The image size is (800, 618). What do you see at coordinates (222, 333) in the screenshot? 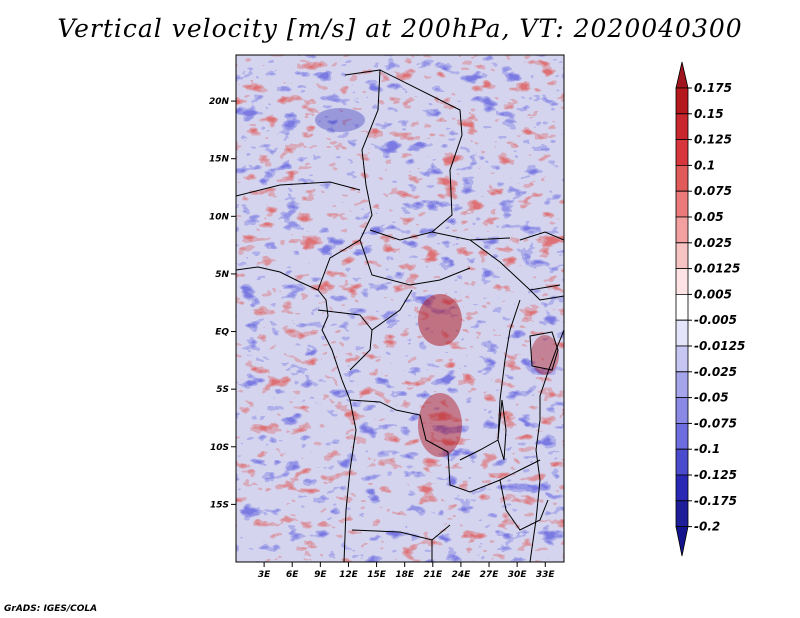
I see `y-tick-label: EQ` at bounding box center [222, 333].